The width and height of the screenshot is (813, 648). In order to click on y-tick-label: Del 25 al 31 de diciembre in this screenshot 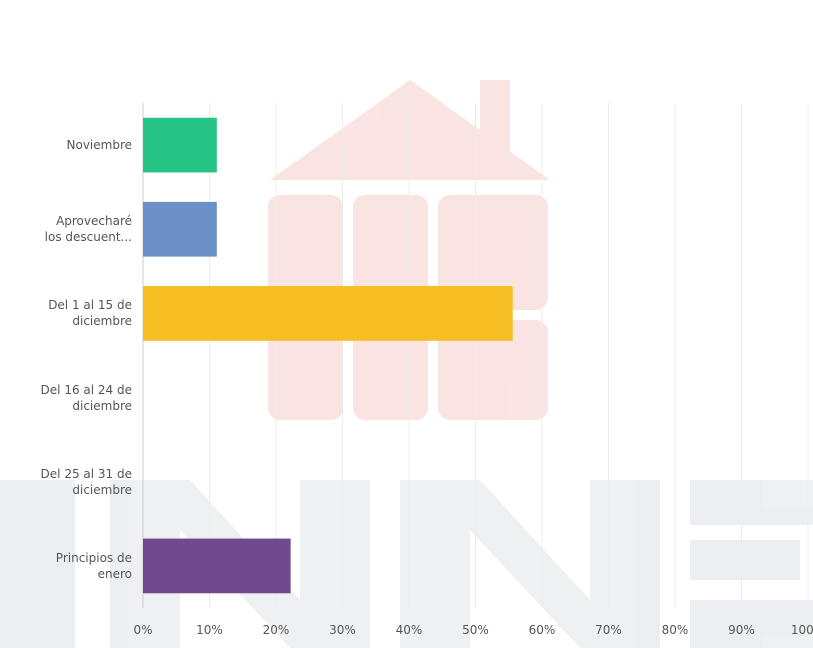, I will do `click(86, 481)`.